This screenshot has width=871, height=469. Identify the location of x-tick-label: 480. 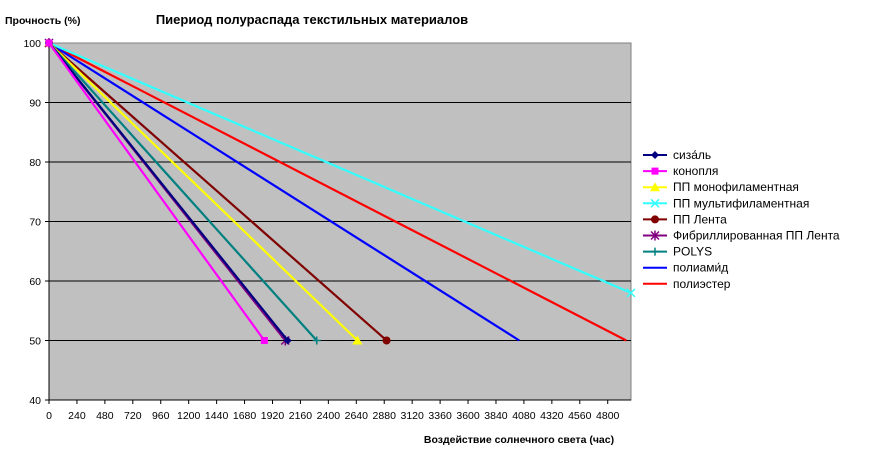
(105, 416).